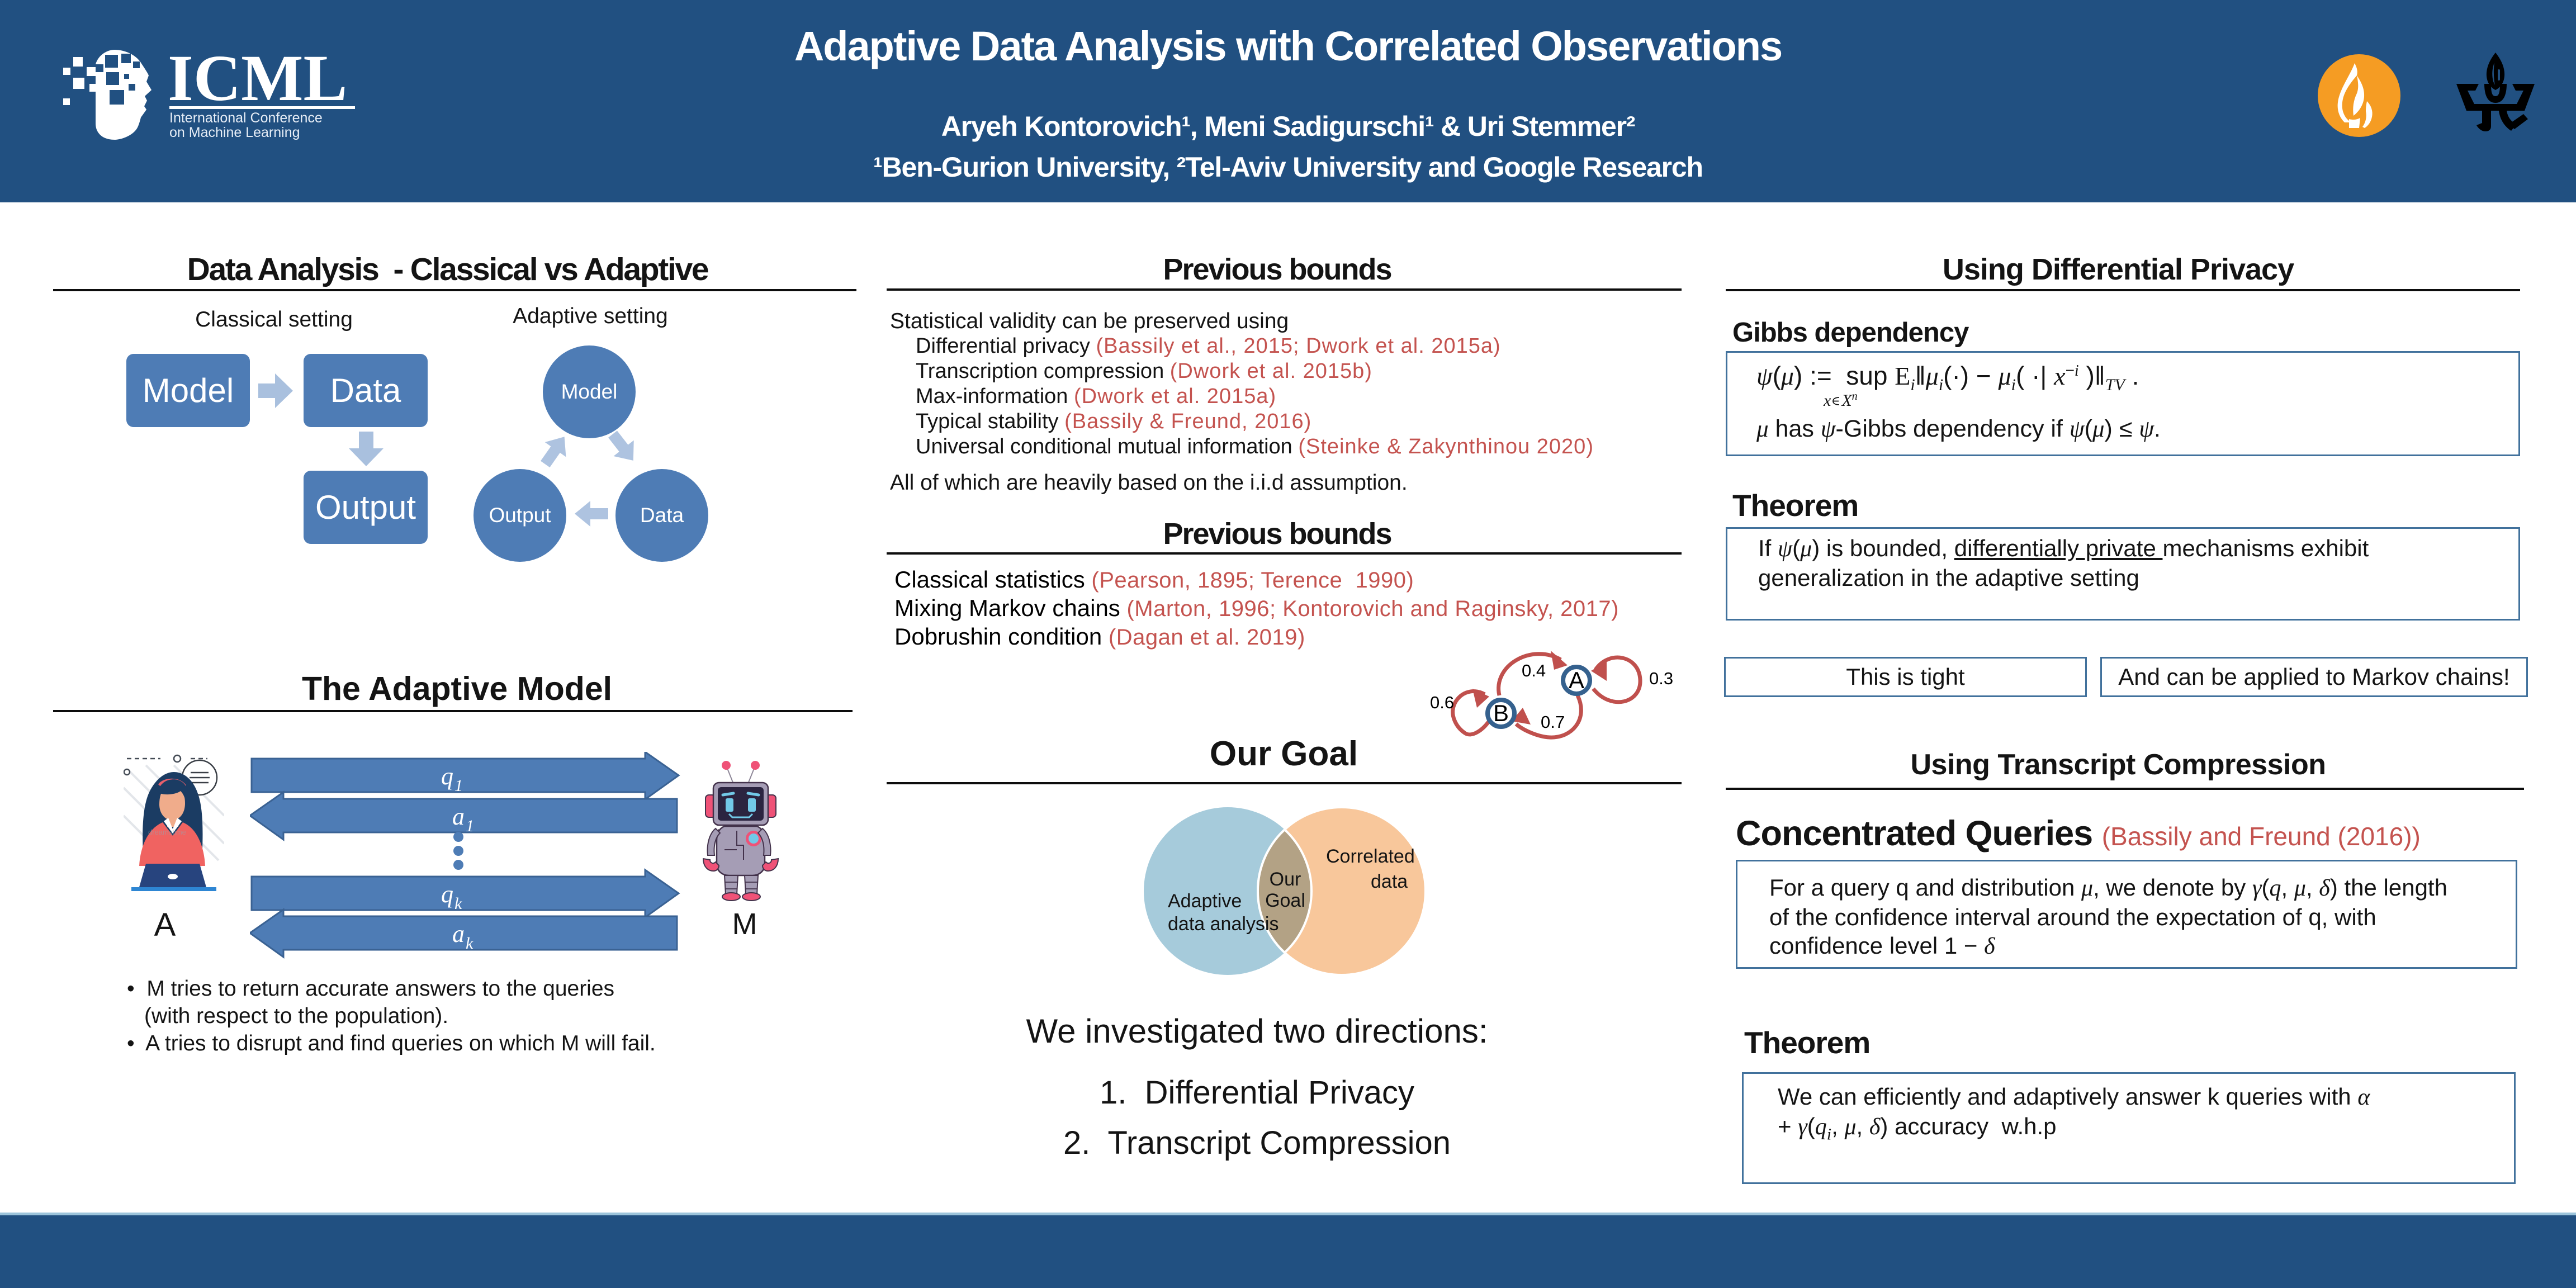 This screenshot has width=2576, height=1288. What do you see at coordinates (1501, 713) in the screenshot?
I see `svg-text: B` at bounding box center [1501, 713].